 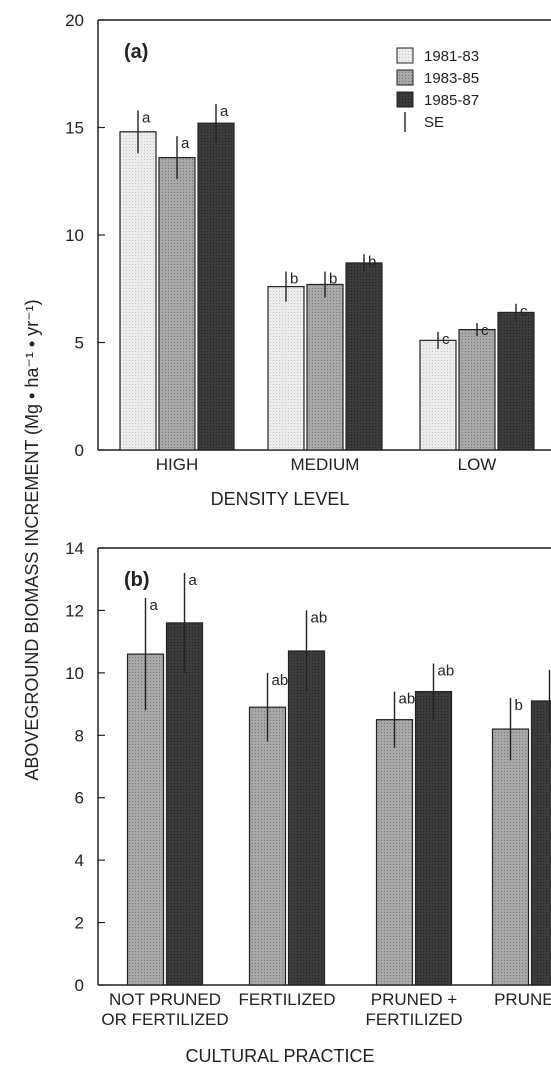 I want to click on y-tick-label: 6, so click(x=79, y=798).